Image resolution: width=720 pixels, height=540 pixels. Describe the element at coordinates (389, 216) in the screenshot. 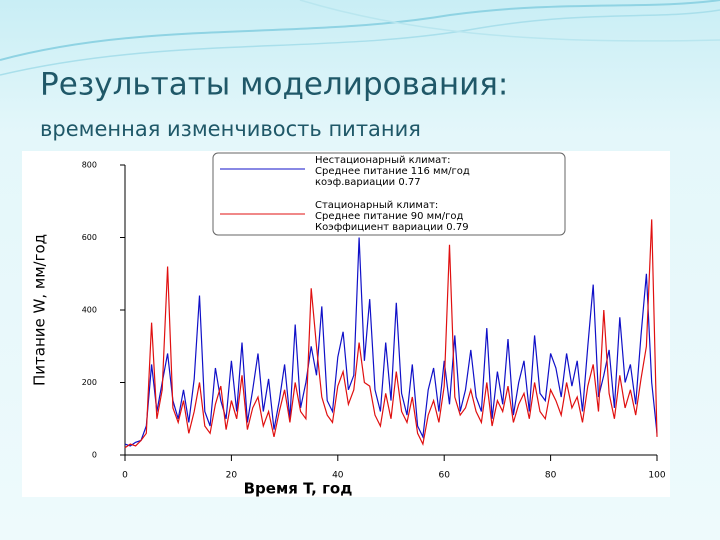

I see `legend-detail: Среднее питание 90 мм/год` at that location.